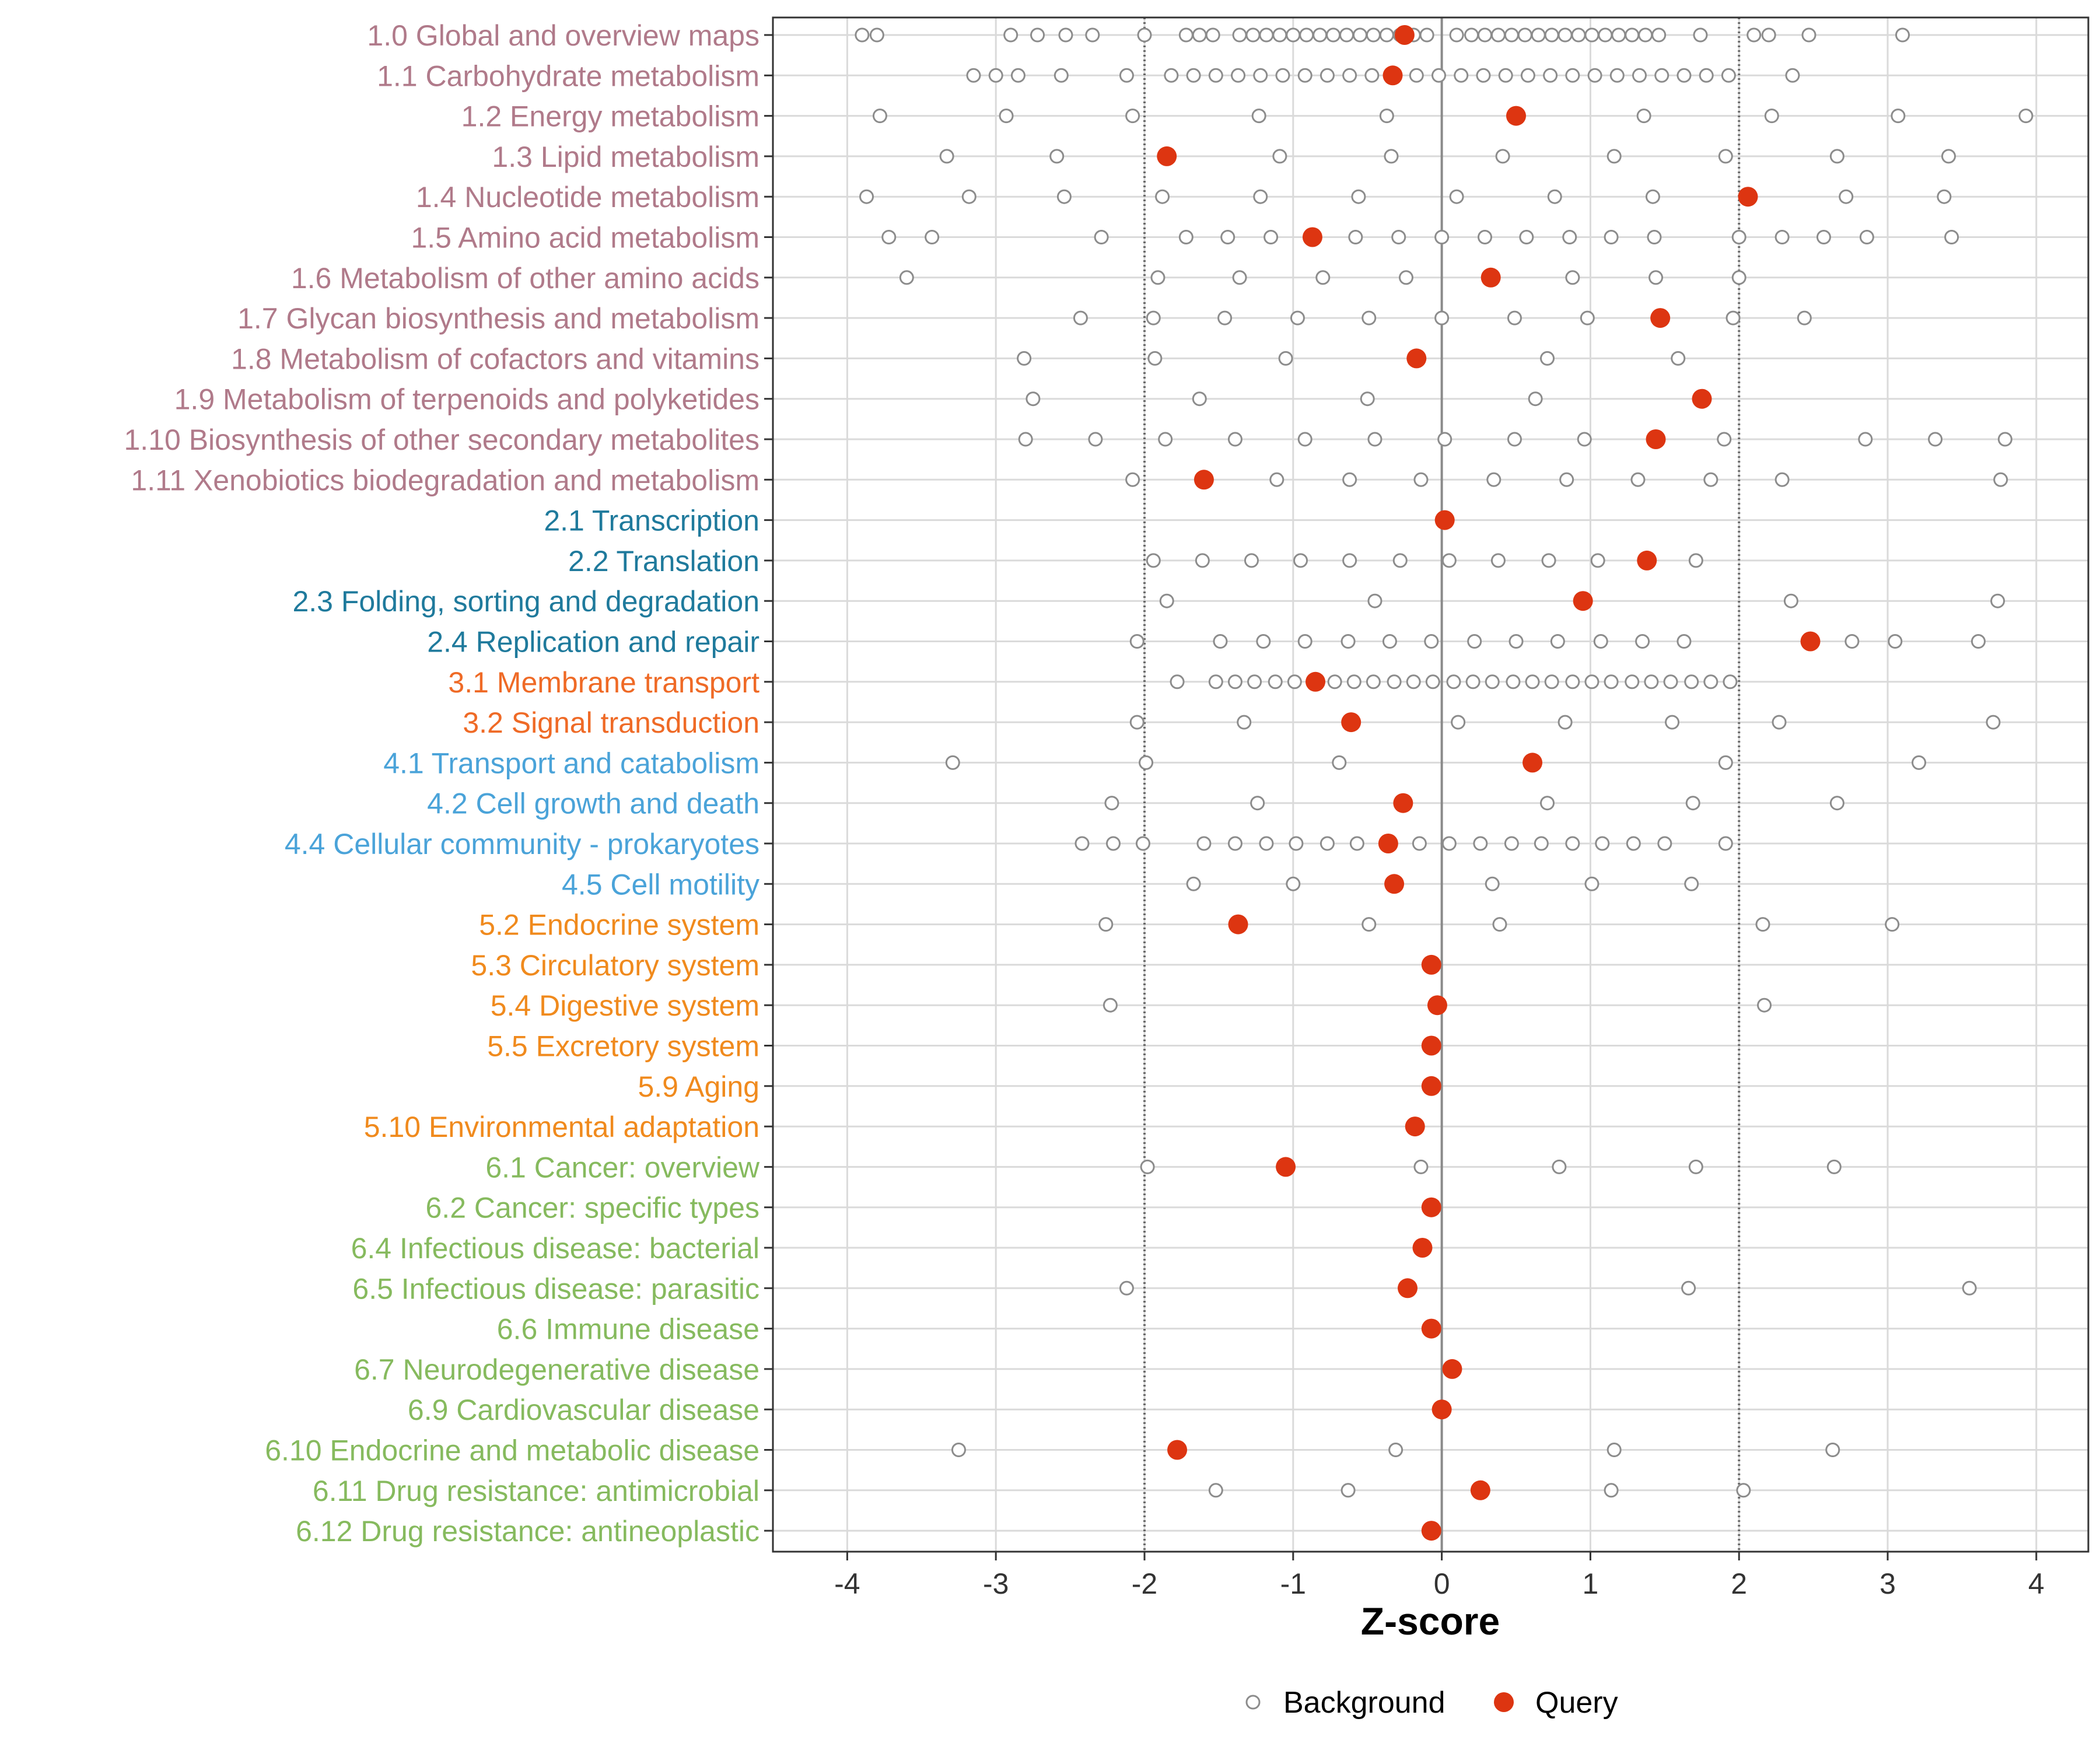 The width and height of the screenshot is (2100, 1750). What do you see at coordinates (1364, 1703) in the screenshot?
I see `legend-background-label: Background` at bounding box center [1364, 1703].